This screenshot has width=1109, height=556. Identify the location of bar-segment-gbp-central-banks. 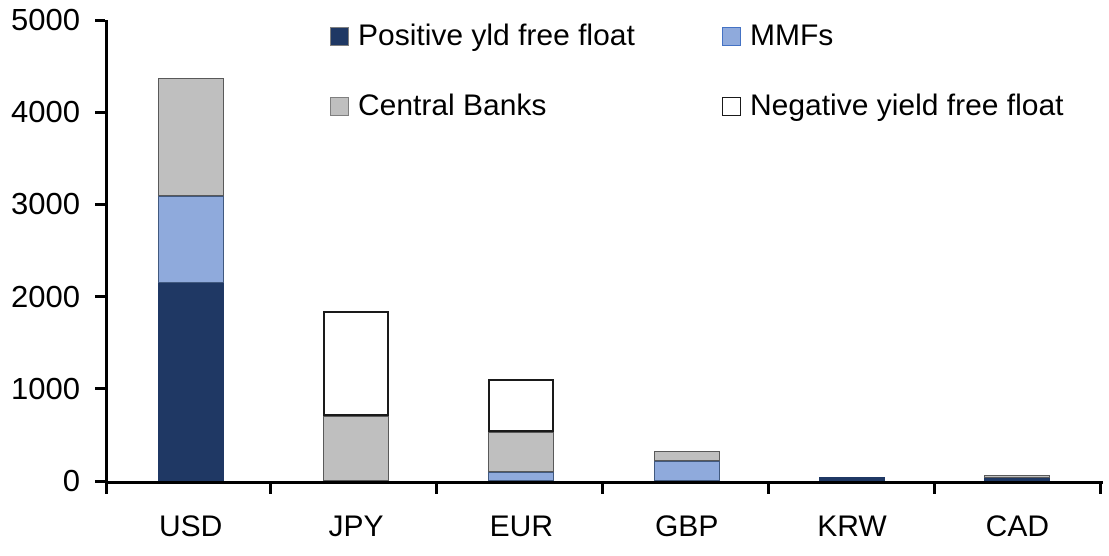
(686, 456).